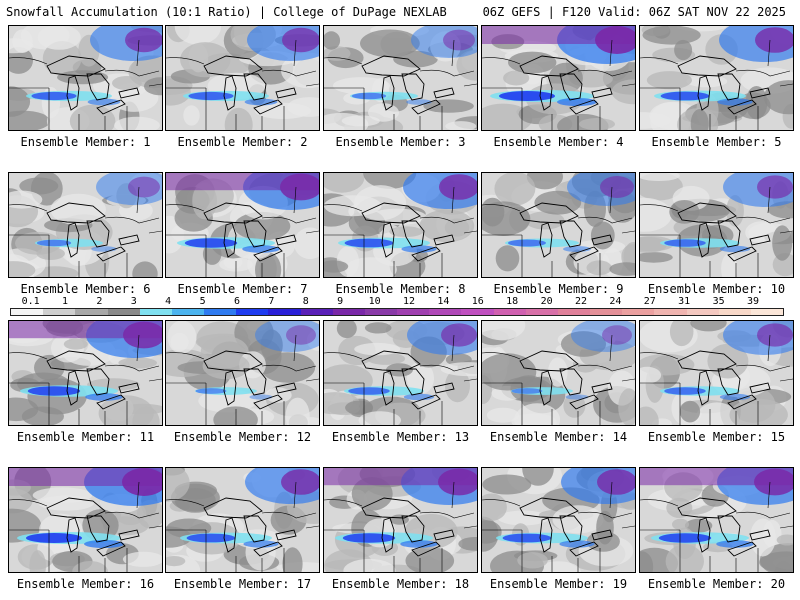 This screenshot has width=800, height=600. What do you see at coordinates (85, 289) in the screenshot?
I see `ensemble-member-label: Ensemble Member: 6` at bounding box center [85, 289].